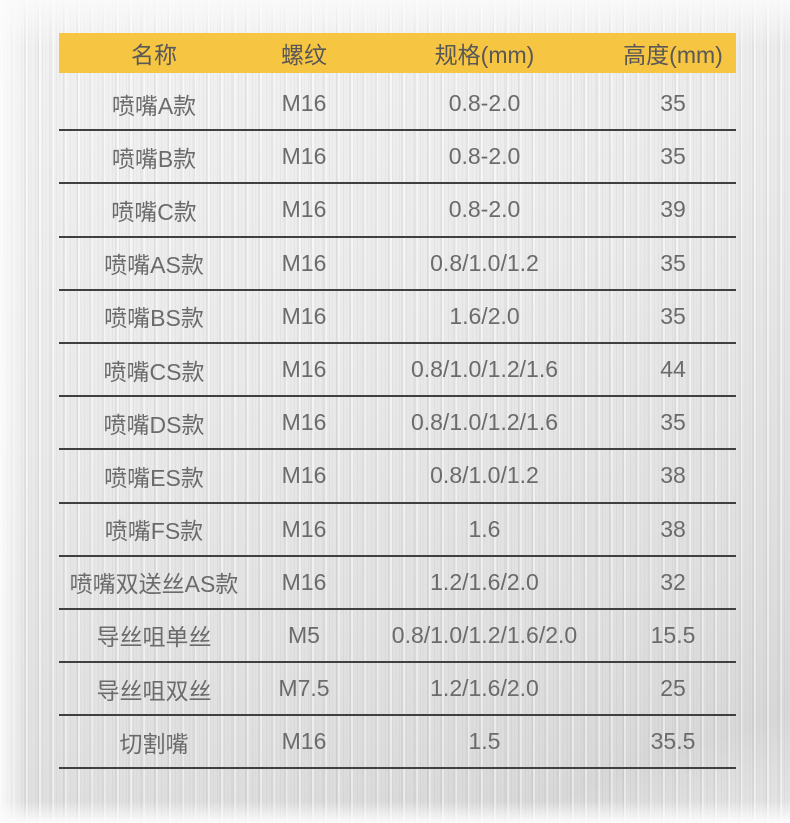  What do you see at coordinates (397, 690) in the screenshot?
I see `table-row: 导丝咀双丝 M7.5 1.2/1.6/2.0 25` at bounding box center [397, 690].